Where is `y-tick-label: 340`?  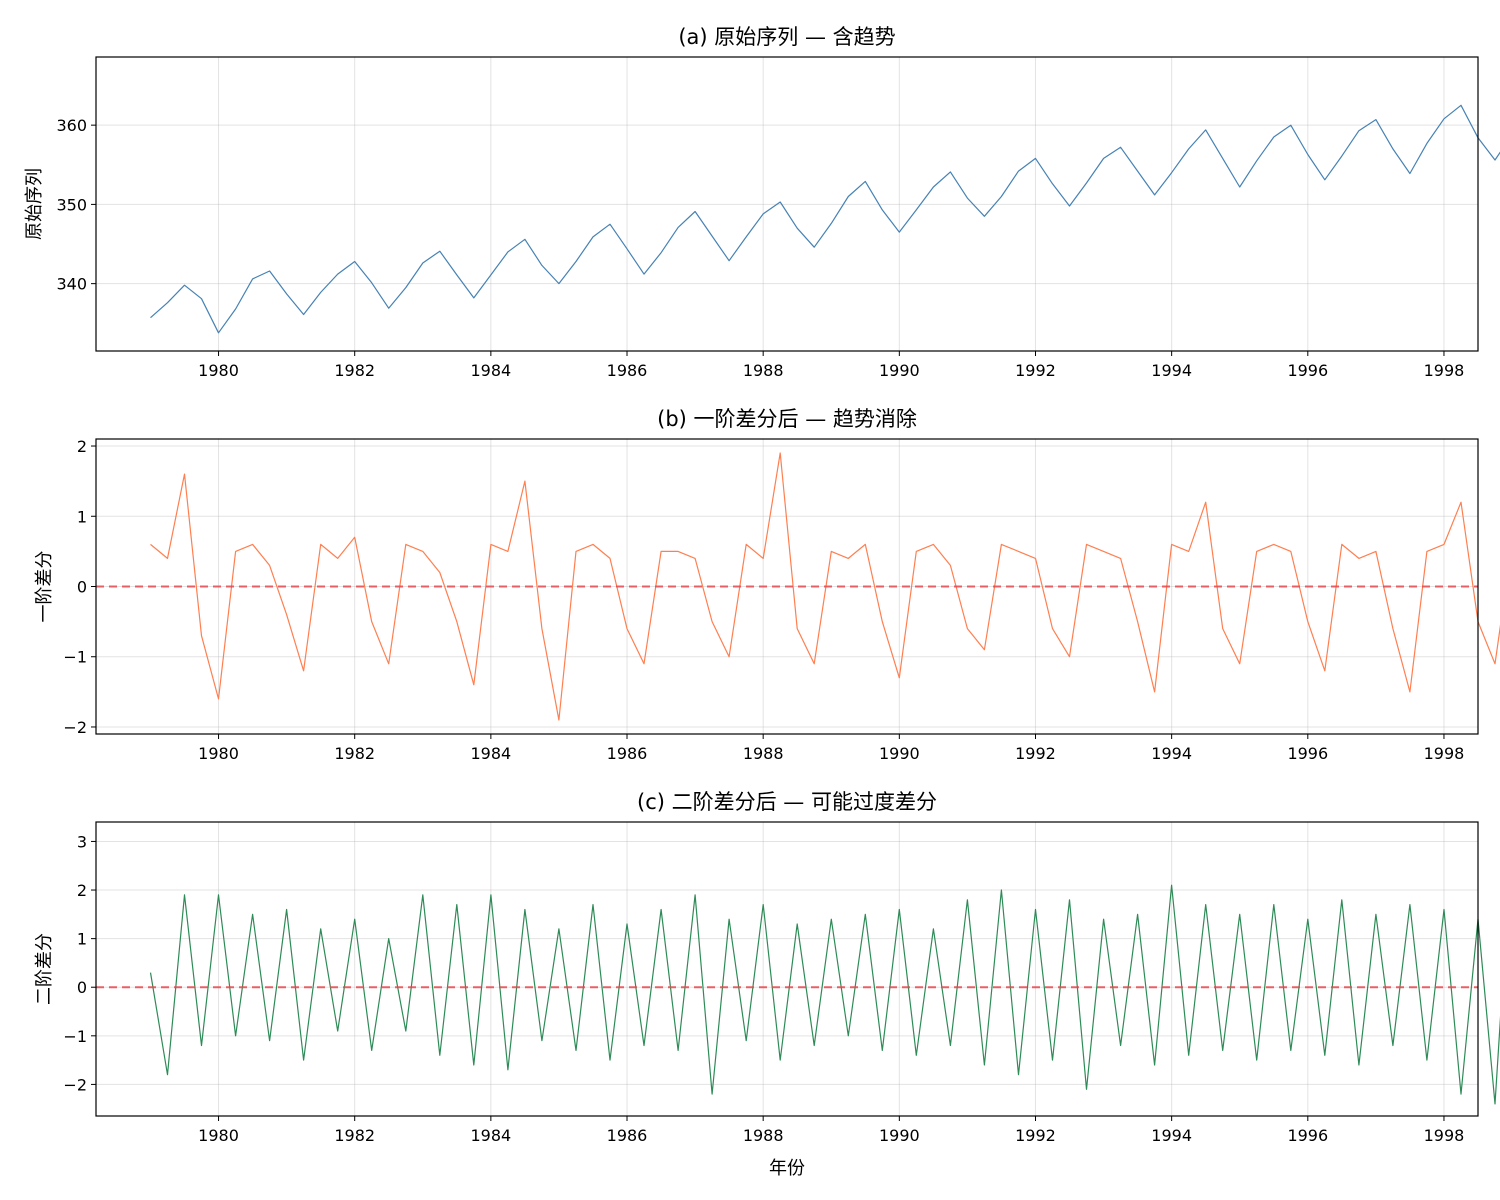
y-tick-label: 340 is located at coordinates (71, 284).